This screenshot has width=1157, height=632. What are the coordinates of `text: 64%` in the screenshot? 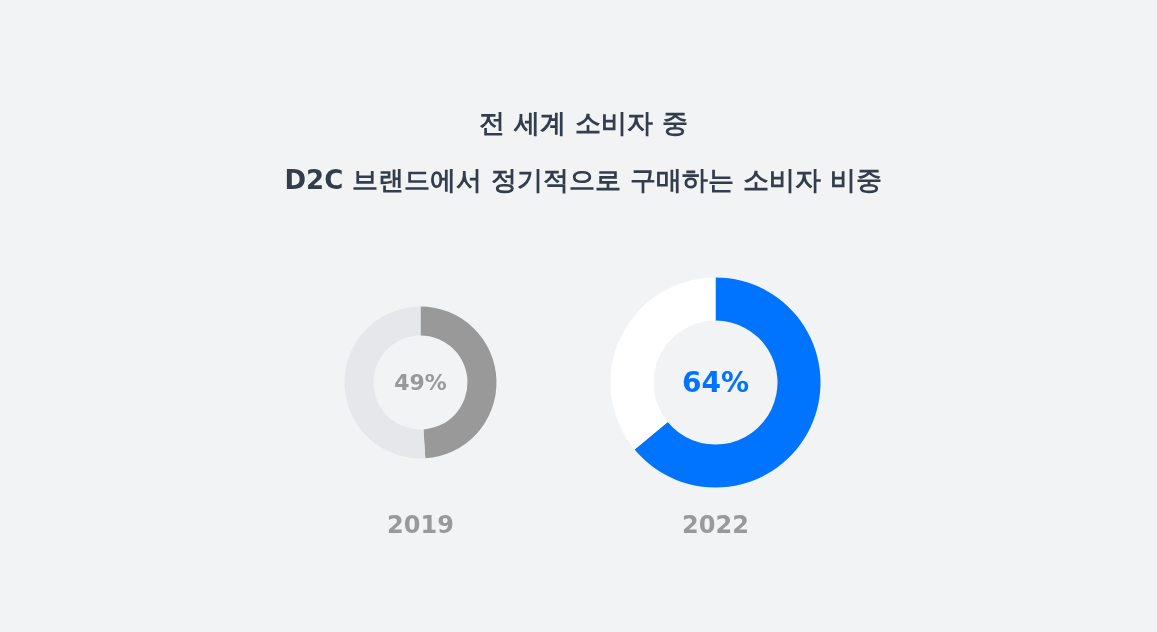 It's located at (715, 382).